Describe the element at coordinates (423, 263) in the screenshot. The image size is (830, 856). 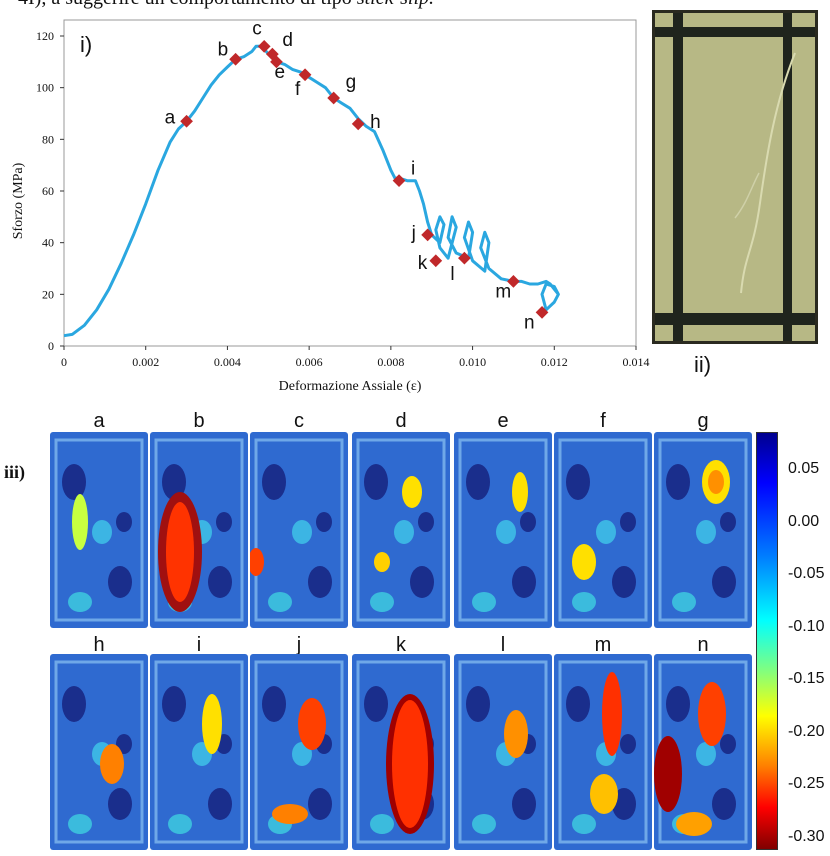
I see `data-point-label: k` at that location.